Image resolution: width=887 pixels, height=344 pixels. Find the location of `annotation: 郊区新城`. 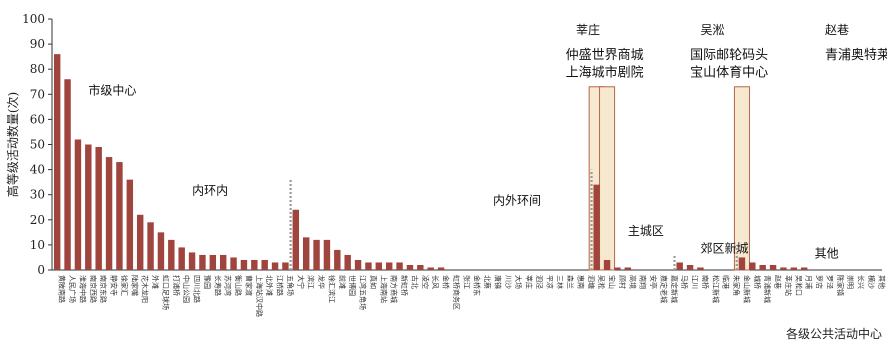

annotation: 郊区新城 is located at coordinates (724, 247).